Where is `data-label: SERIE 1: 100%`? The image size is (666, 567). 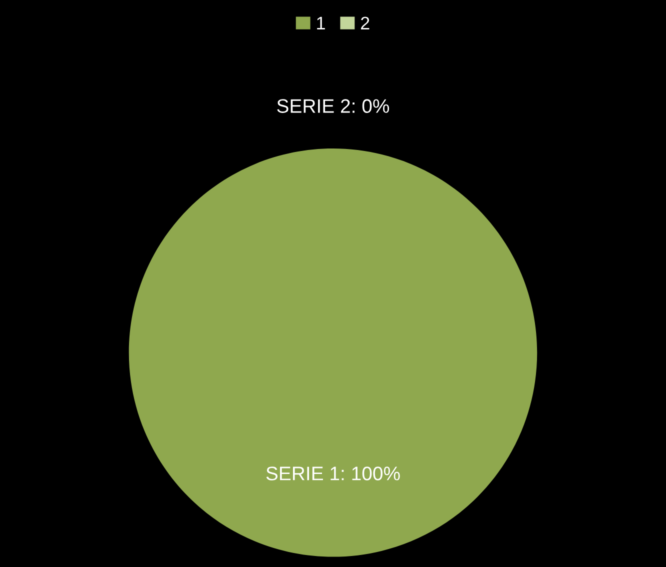
data-label: SERIE 1: 100% is located at coordinates (333, 473).